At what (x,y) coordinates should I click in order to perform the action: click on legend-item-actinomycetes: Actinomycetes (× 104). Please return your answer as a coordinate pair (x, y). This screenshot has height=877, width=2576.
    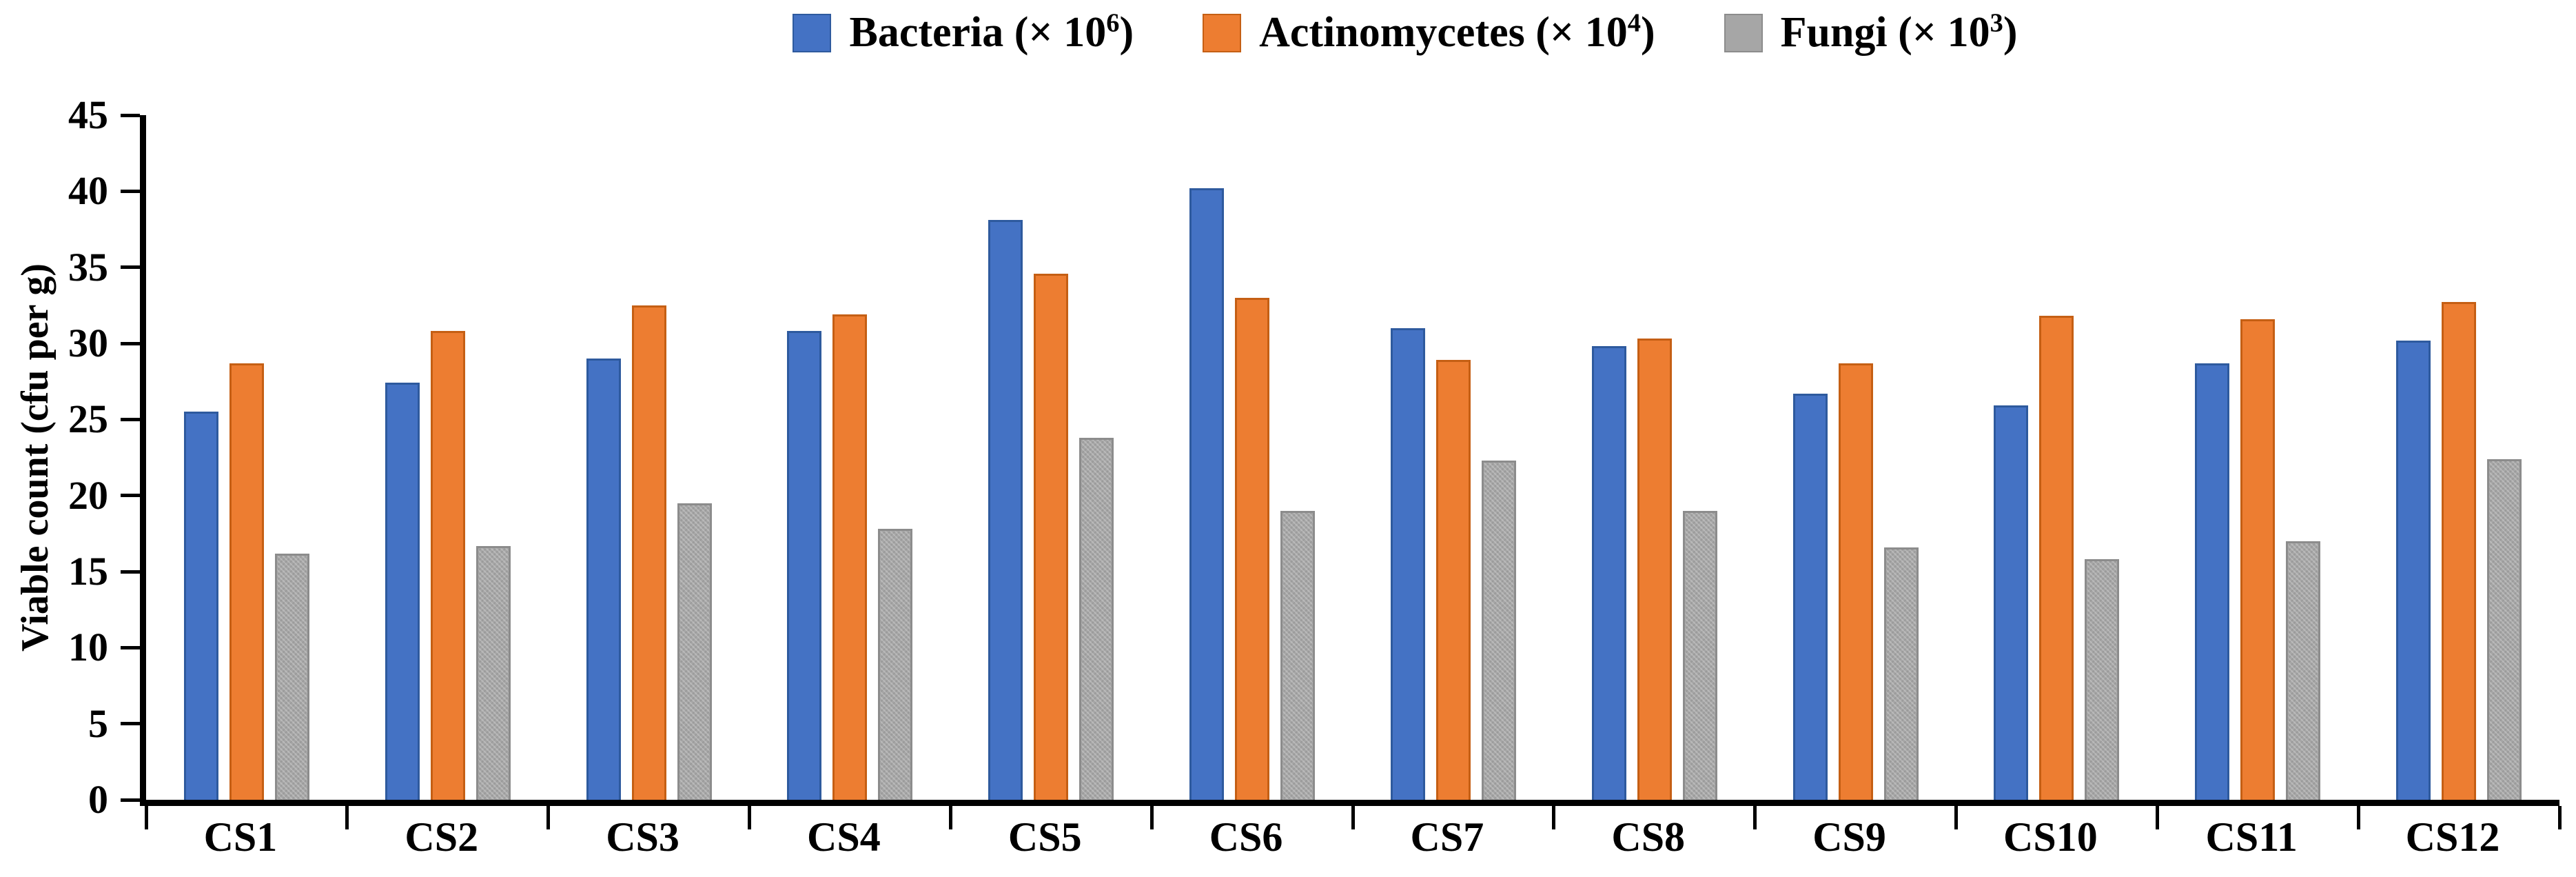
    Looking at the image, I should click on (1429, 32).